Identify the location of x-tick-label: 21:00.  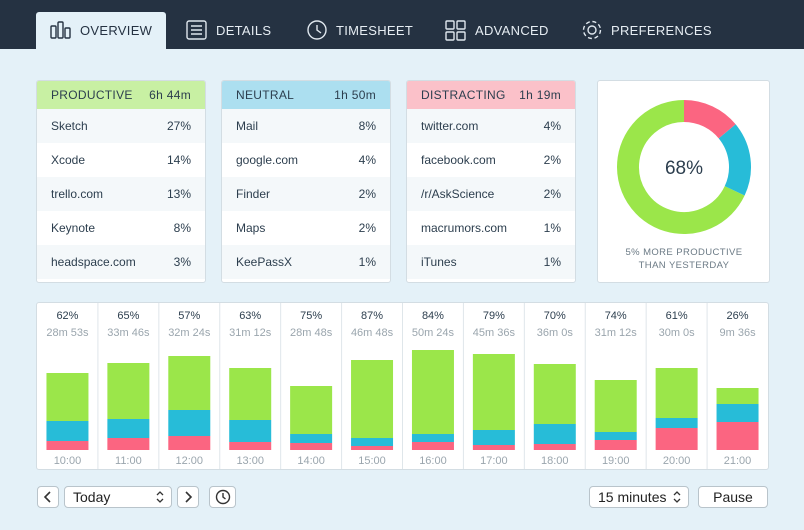
(738, 461).